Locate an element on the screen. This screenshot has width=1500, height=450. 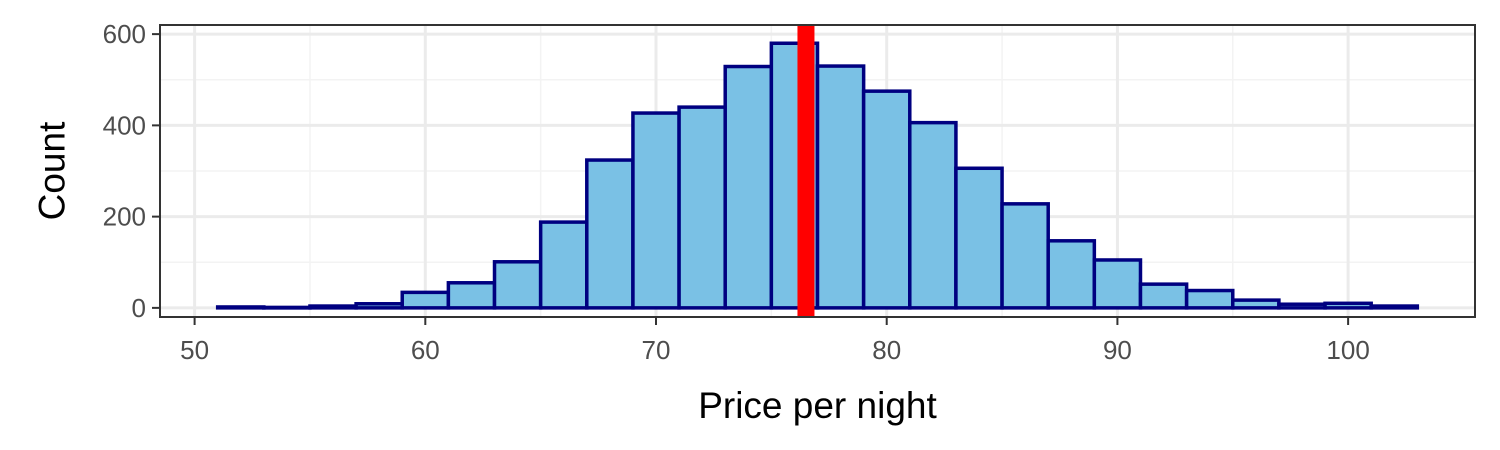
x-tick-label: 80 is located at coordinates (886, 350).